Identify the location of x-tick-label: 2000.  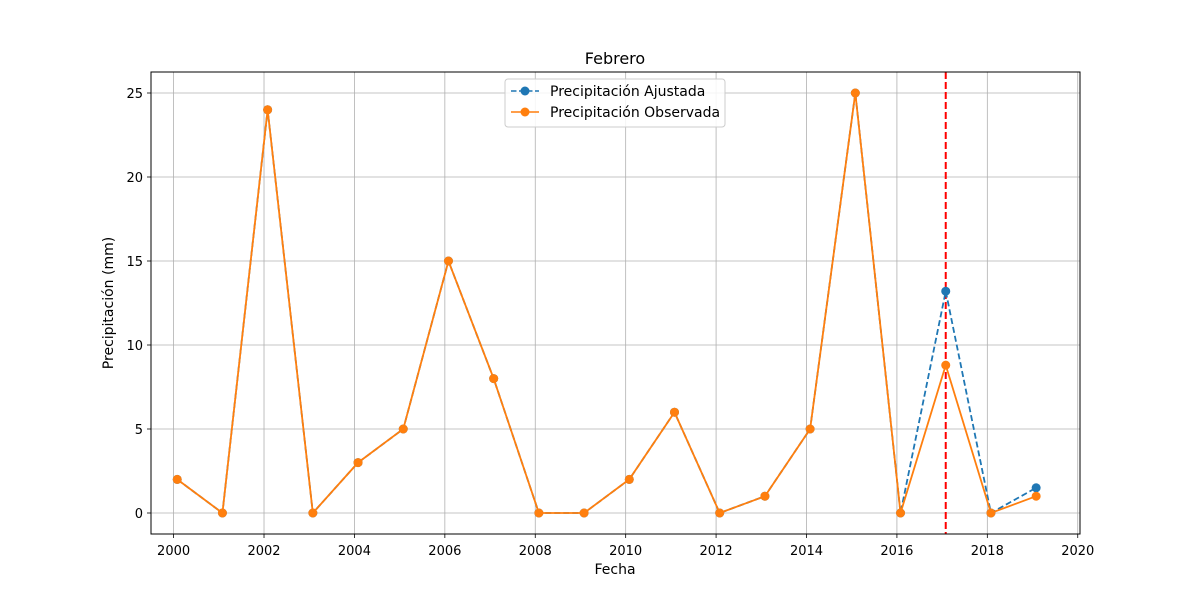
(173, 551).